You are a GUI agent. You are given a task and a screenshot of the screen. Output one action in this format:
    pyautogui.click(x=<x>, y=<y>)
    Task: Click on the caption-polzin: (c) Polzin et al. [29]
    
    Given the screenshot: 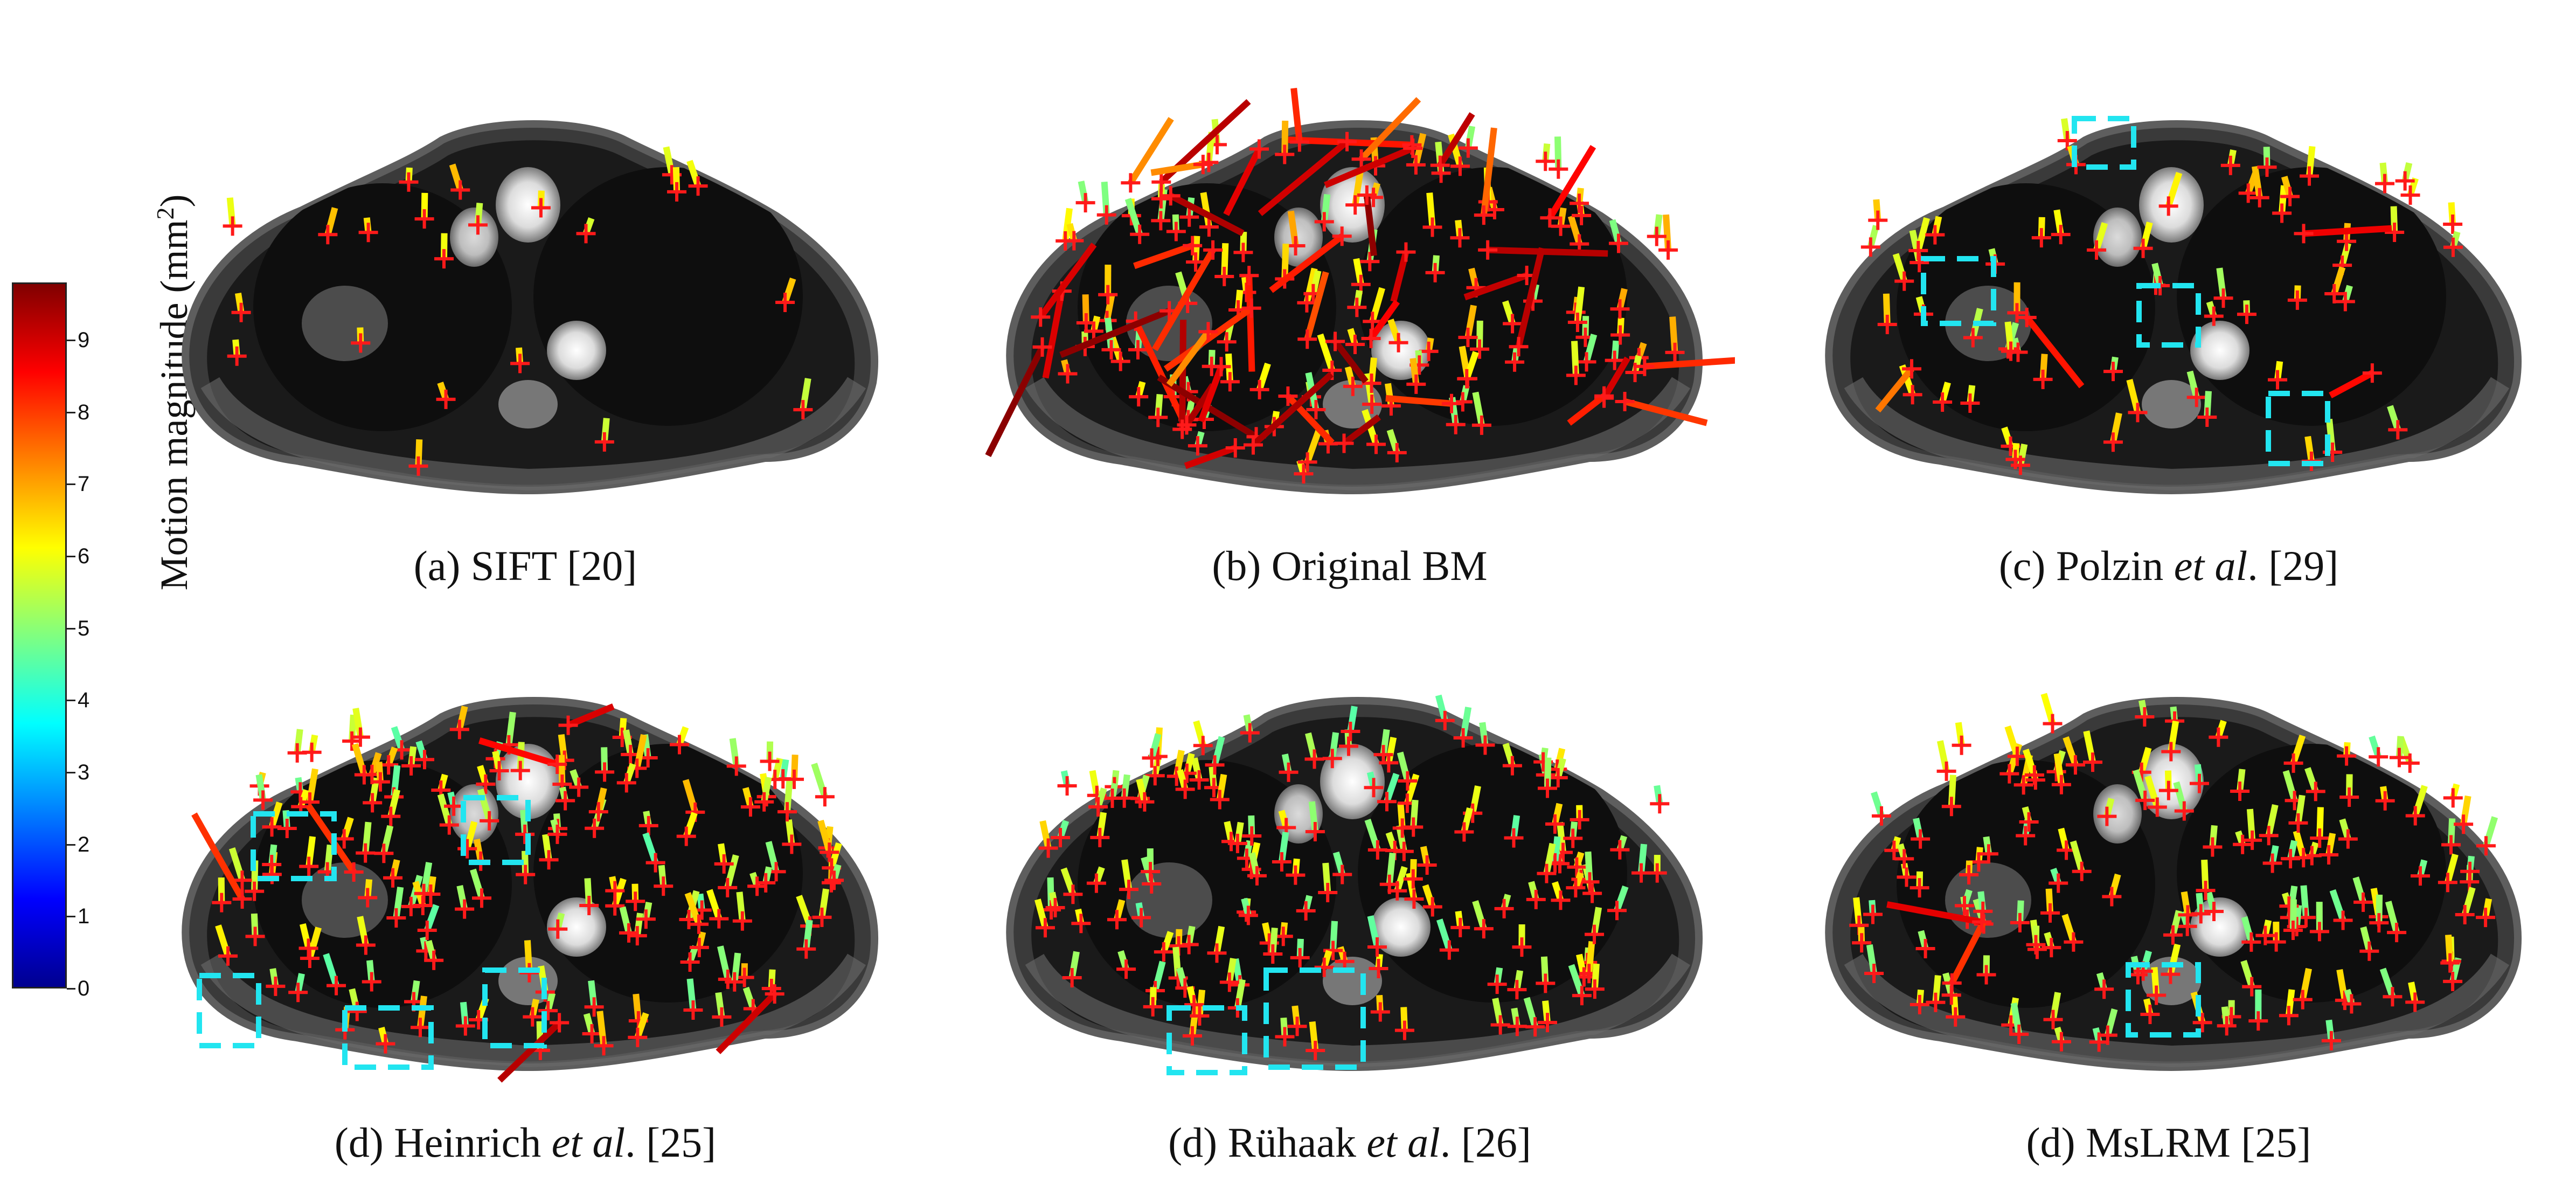 What is the action you would take?
    pyautogui.click(x=2168, y=565)
    